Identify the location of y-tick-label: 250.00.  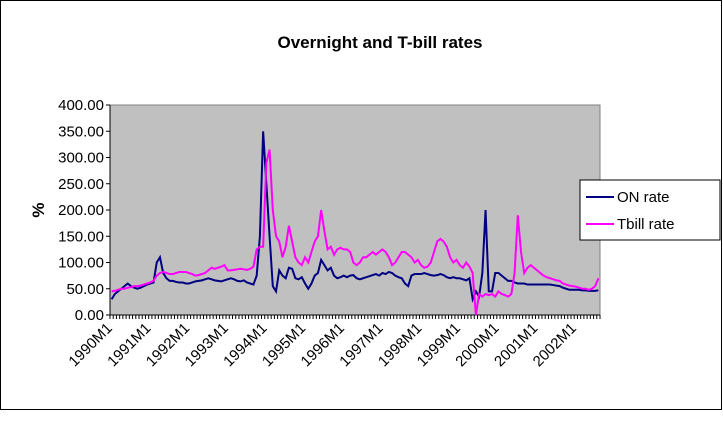
(81, 184).